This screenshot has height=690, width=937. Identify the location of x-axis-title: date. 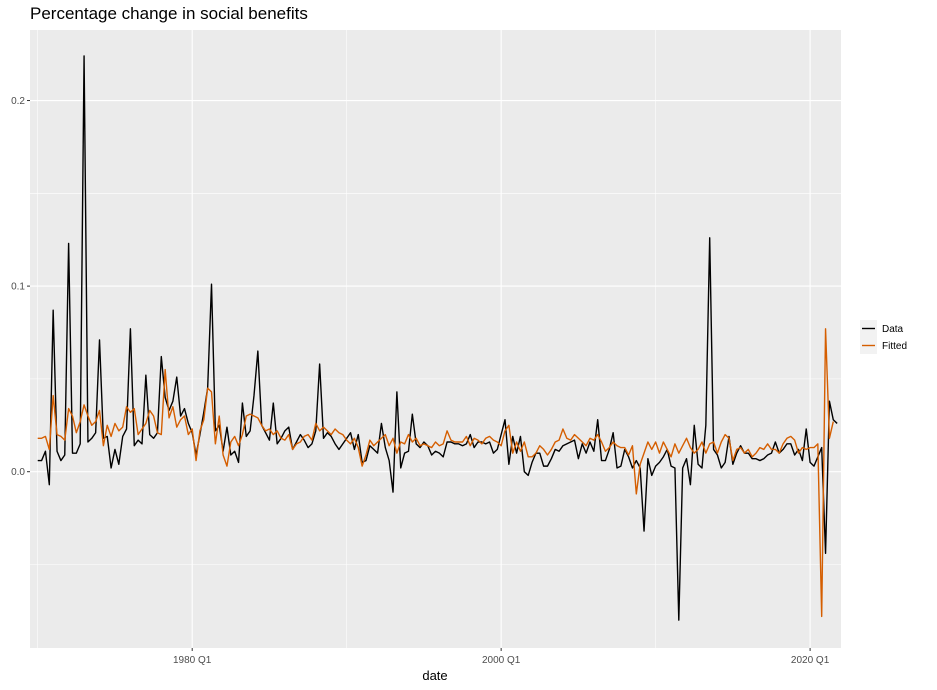
(434, 675).